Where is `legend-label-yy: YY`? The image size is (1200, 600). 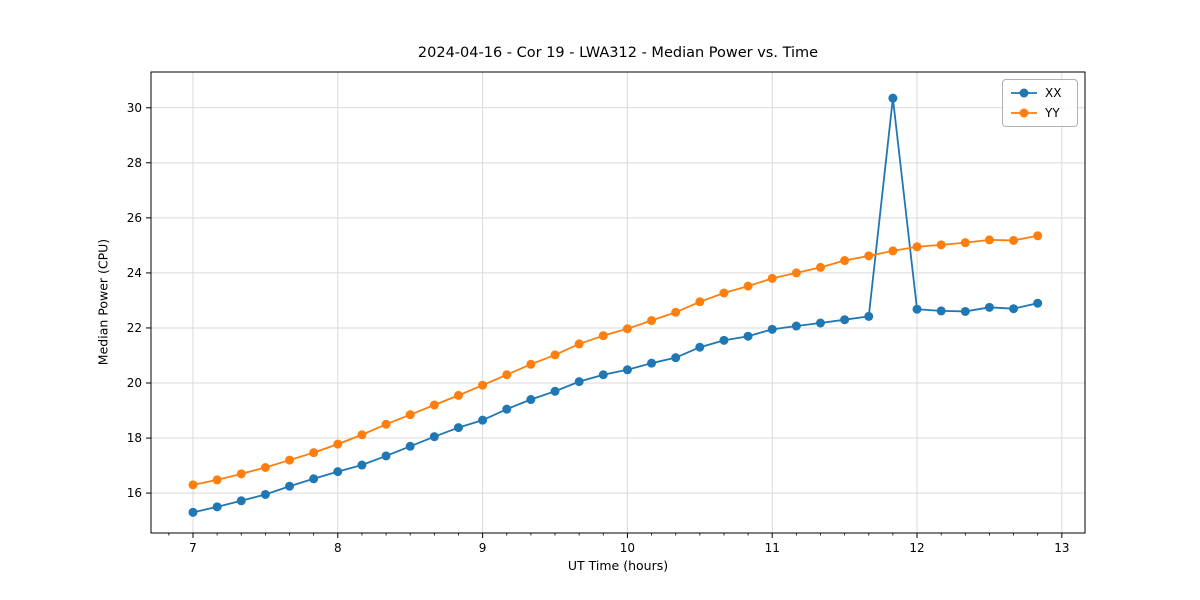
legend-label-yy: YY is located at coordinates (1052, 113).